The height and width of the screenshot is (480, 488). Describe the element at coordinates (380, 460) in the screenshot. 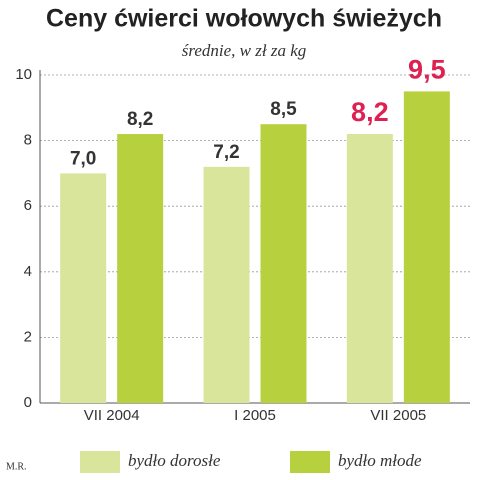

I see `legend-label: bydło młode` at that location.